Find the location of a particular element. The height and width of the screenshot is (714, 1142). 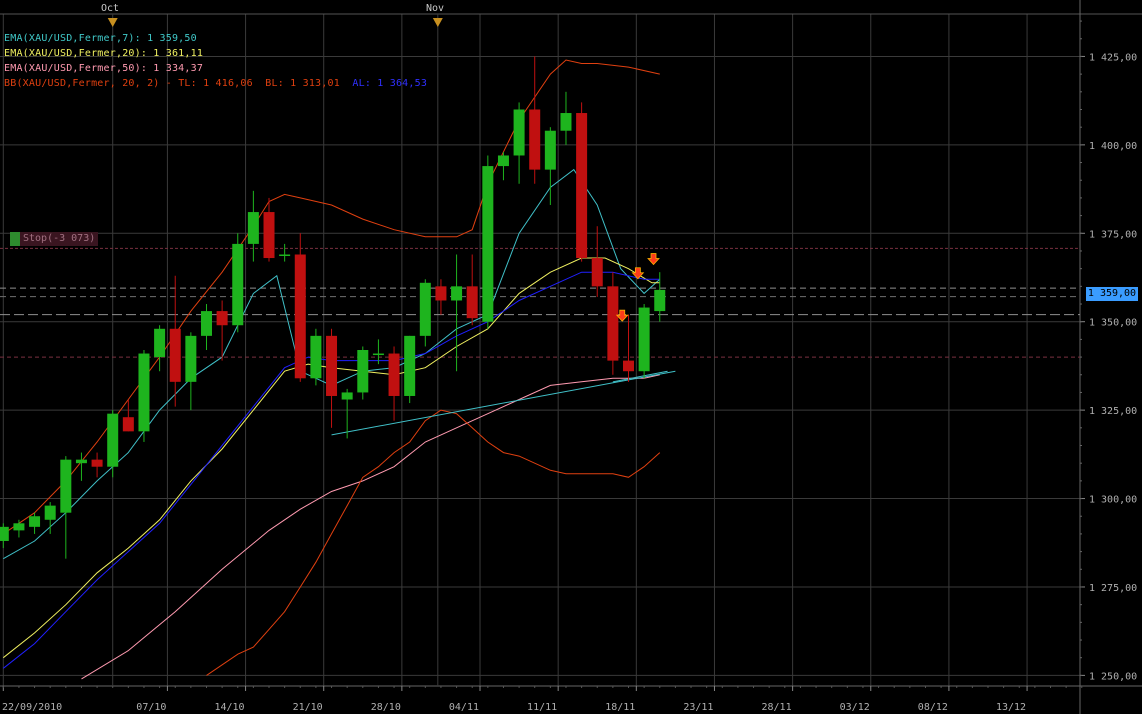

x-tick-label: 04/11 is located at coordinates (464, 707).